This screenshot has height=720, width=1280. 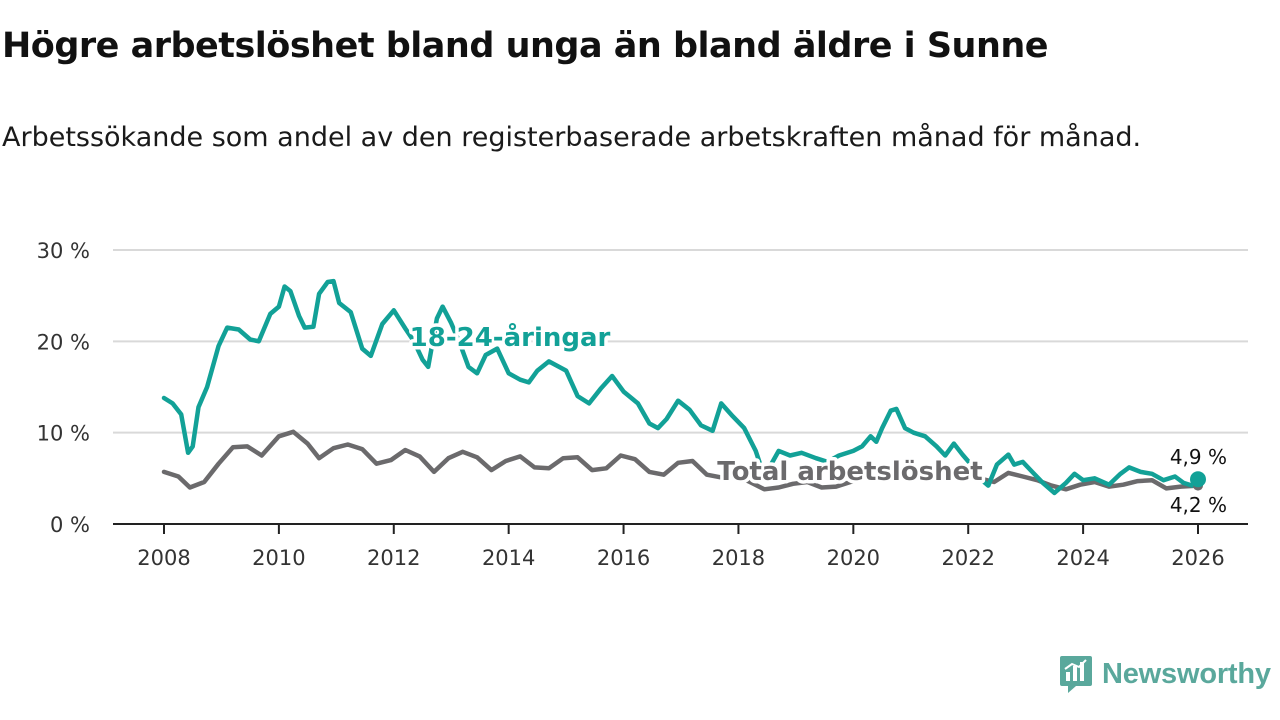 I want to click on series-line-total, so click(x=681, y=460).